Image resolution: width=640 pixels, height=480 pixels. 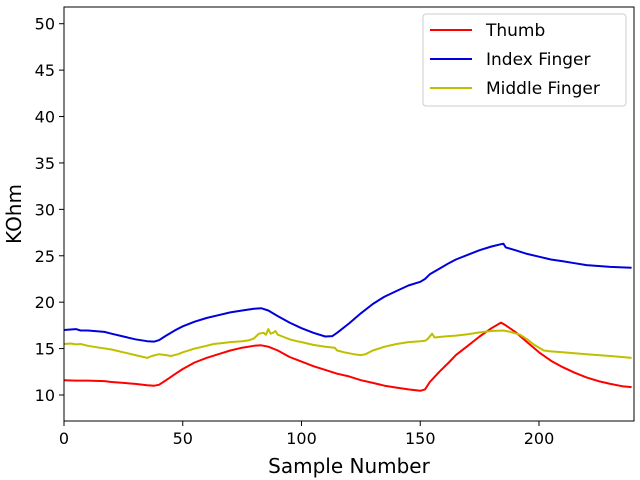 What do you see at coordinates (45, 209) in the screenshot?
I see `y-tick-label: 30` at bounding box center [45, 209].